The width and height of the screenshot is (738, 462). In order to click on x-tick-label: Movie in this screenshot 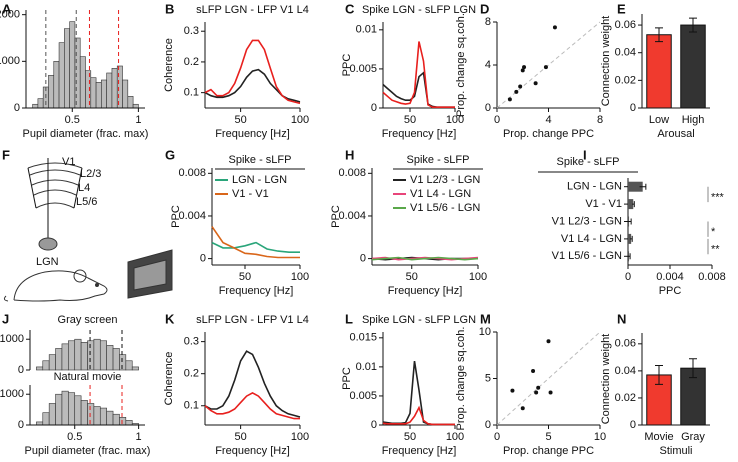, I will do `click(658, 437)`.